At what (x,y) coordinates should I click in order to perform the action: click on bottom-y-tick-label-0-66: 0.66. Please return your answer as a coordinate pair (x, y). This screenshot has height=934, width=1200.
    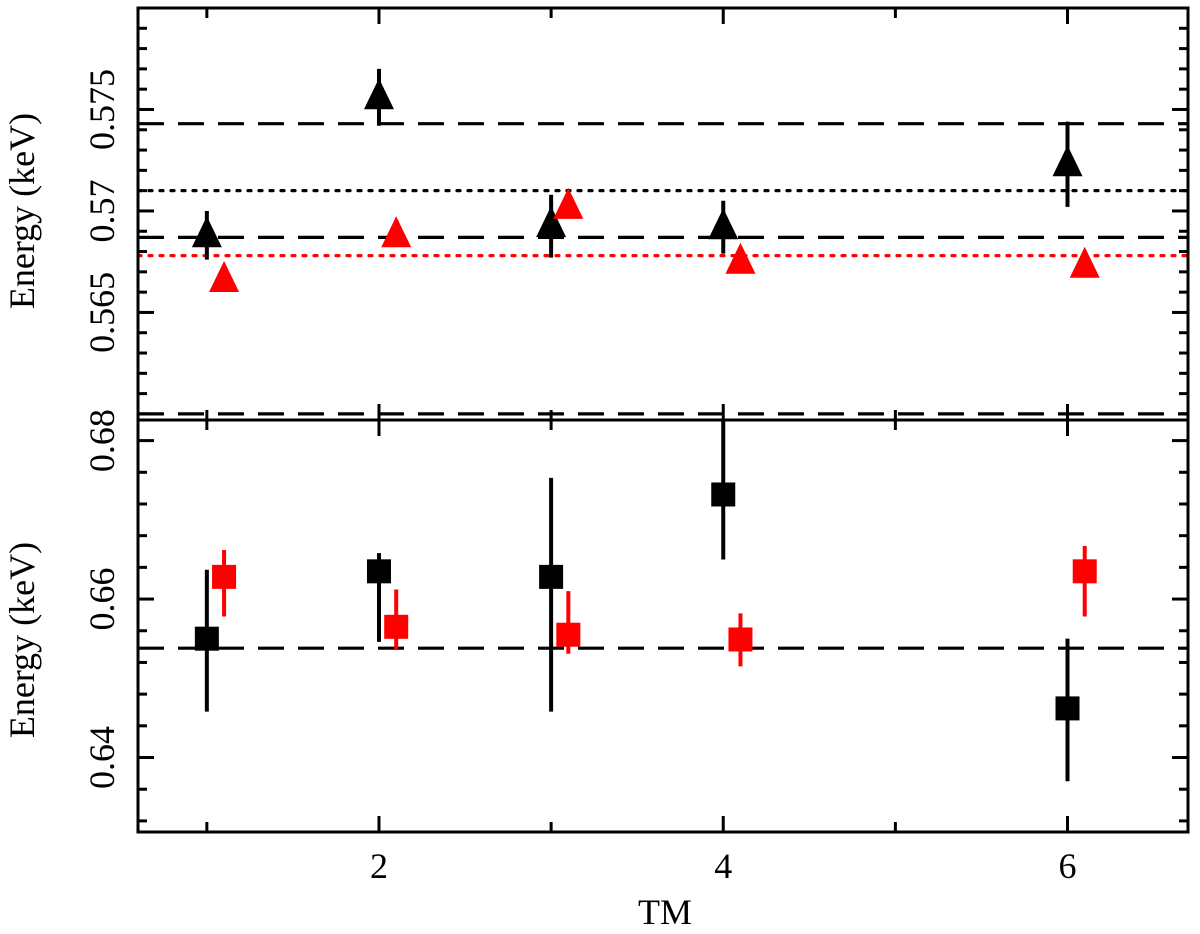
    Looking at the image, I should click on (102, 599).